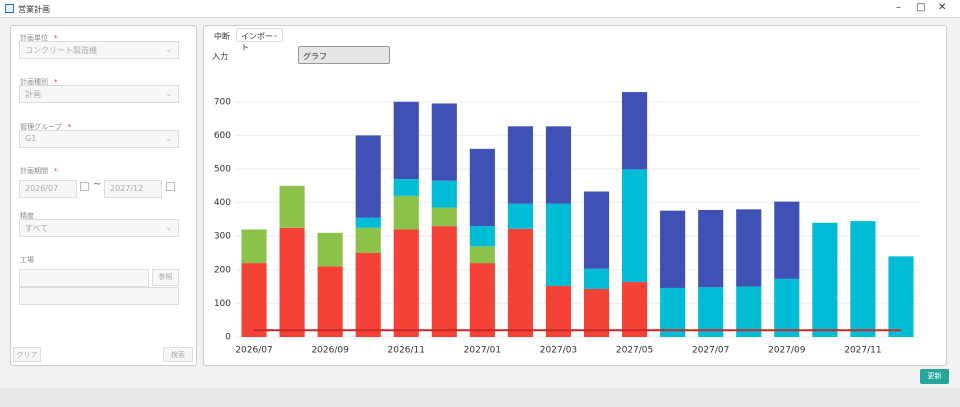 This screenshot has width=960, height=407. I want to click on field-label: 管理グループ *, so click(46, 127).